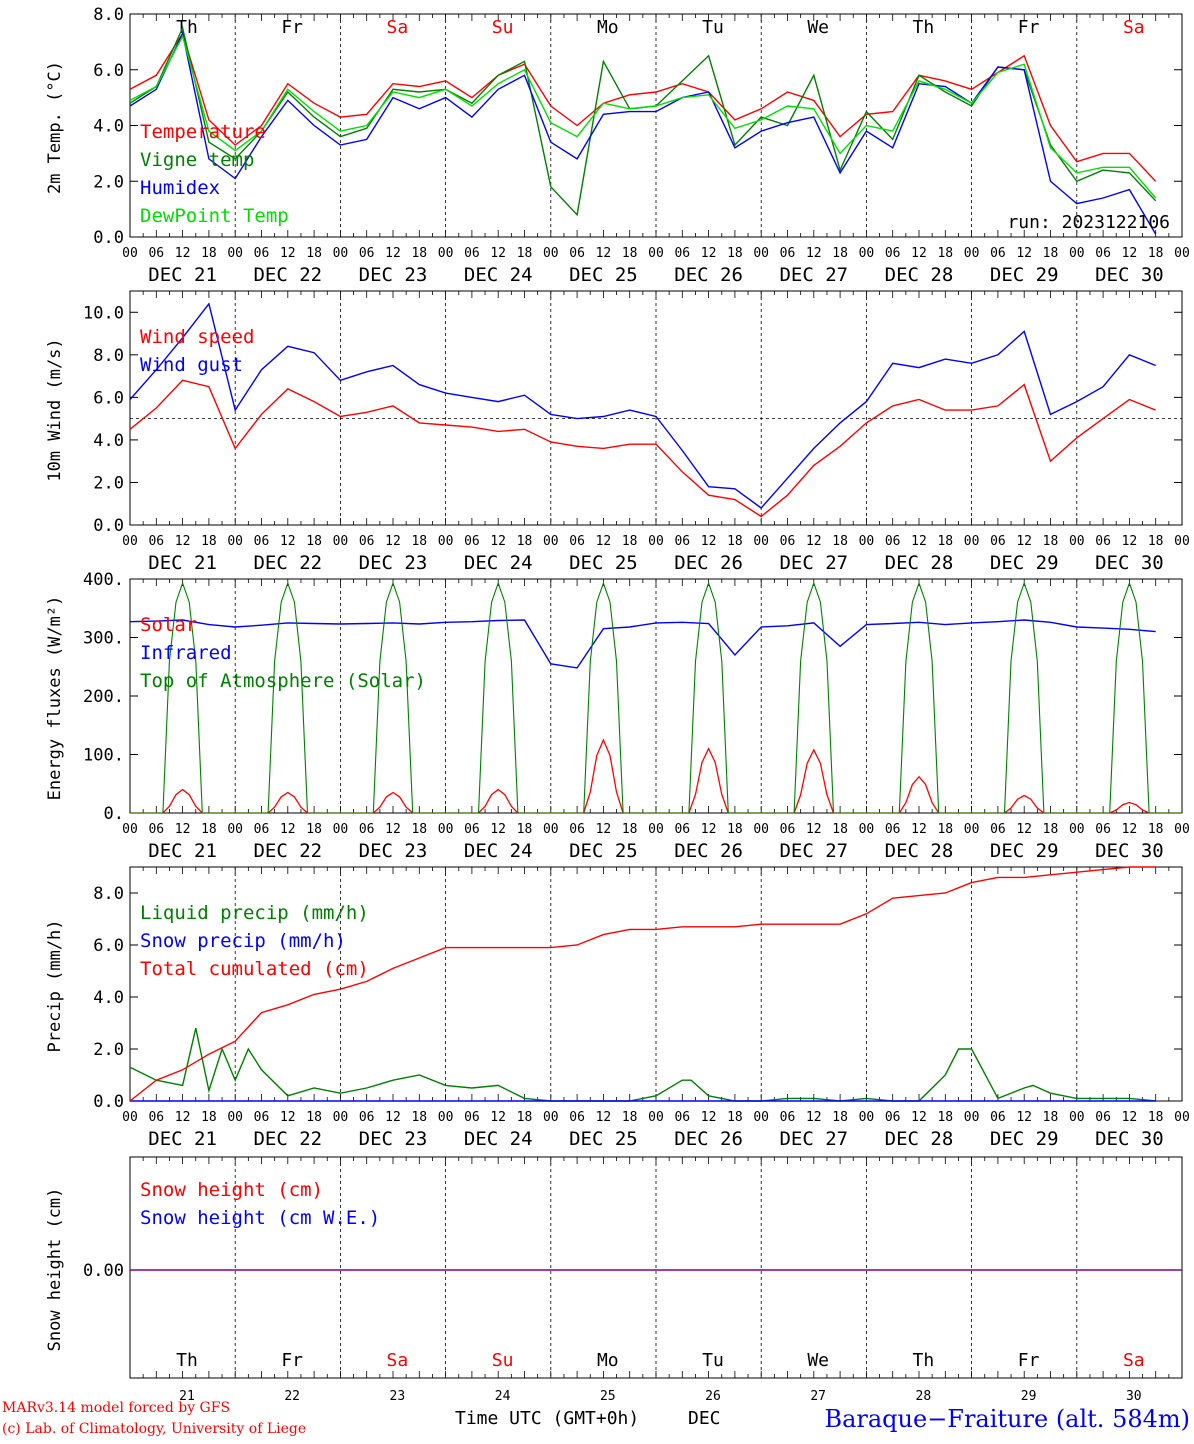  Describe the element at coordinates (642, 984) in the screenshot. I see `series-total-cumulated-cm` at that location.